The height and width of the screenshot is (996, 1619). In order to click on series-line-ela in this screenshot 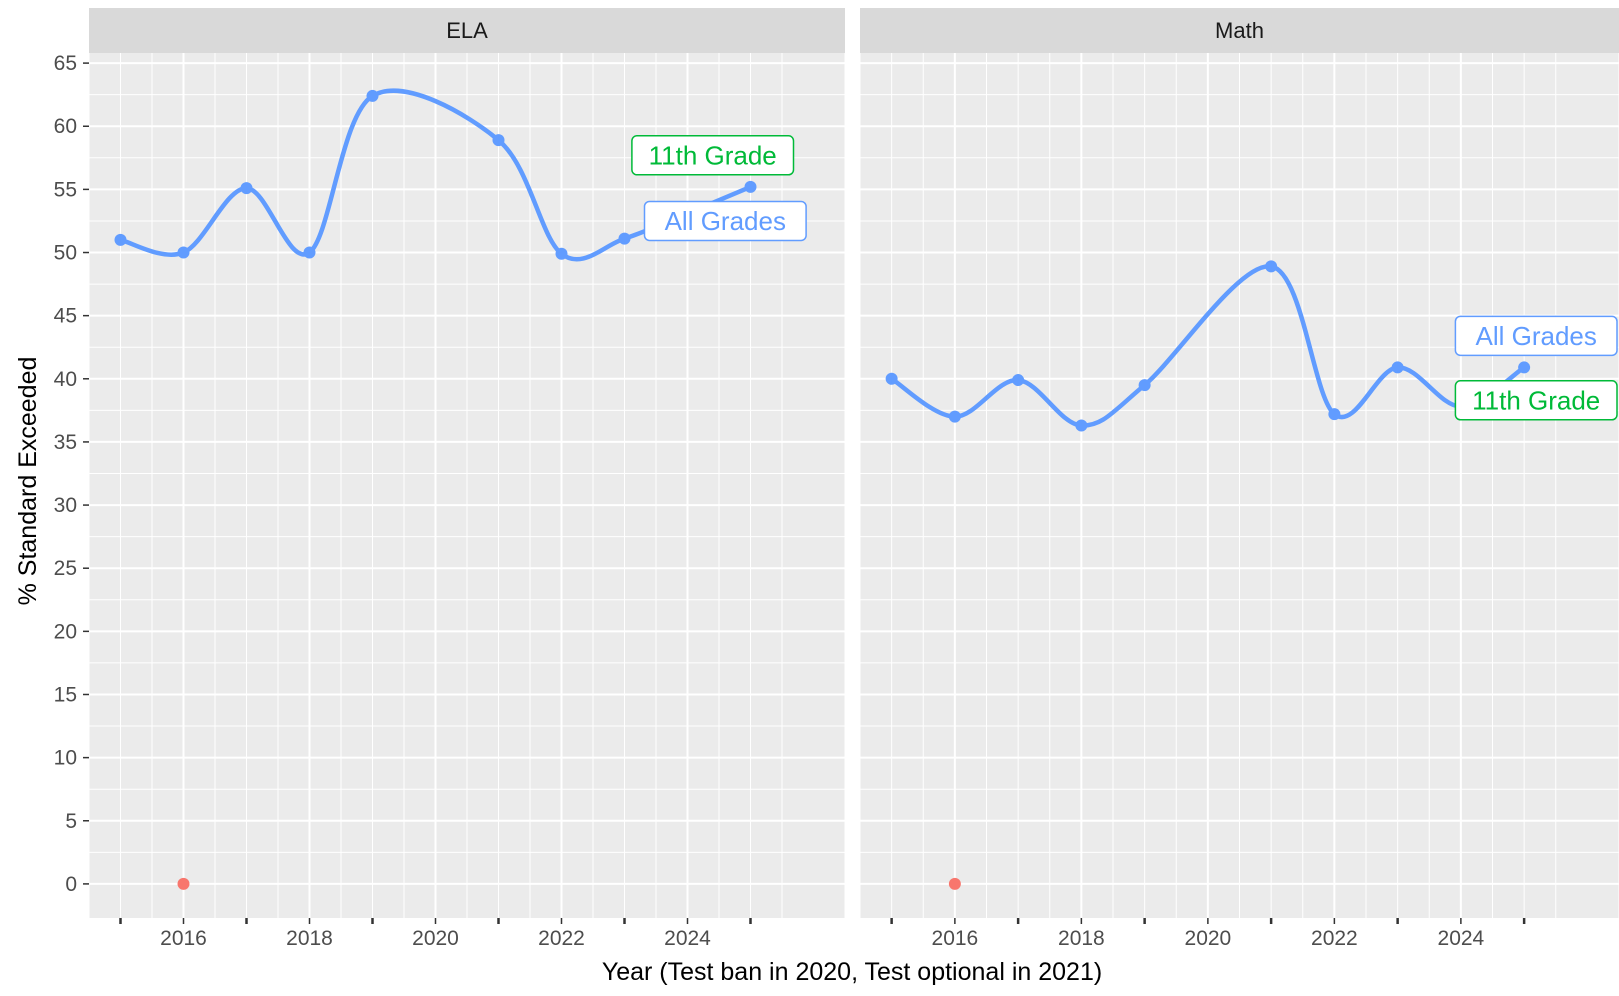, I will do `click(435, 175)`.